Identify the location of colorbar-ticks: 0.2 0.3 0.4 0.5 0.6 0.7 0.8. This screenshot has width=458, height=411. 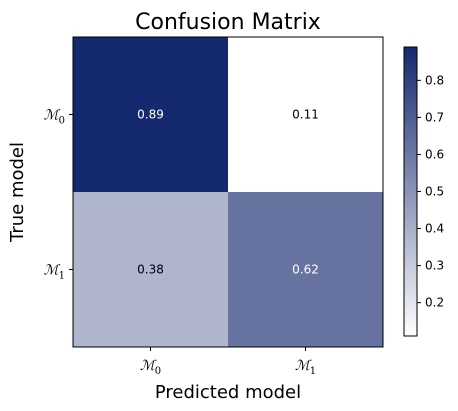
(430, 191).